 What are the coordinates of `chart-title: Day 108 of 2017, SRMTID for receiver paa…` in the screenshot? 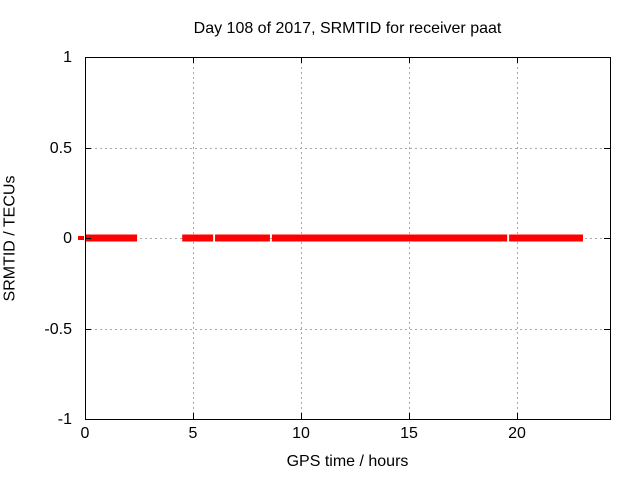 It's located at (347, 28).